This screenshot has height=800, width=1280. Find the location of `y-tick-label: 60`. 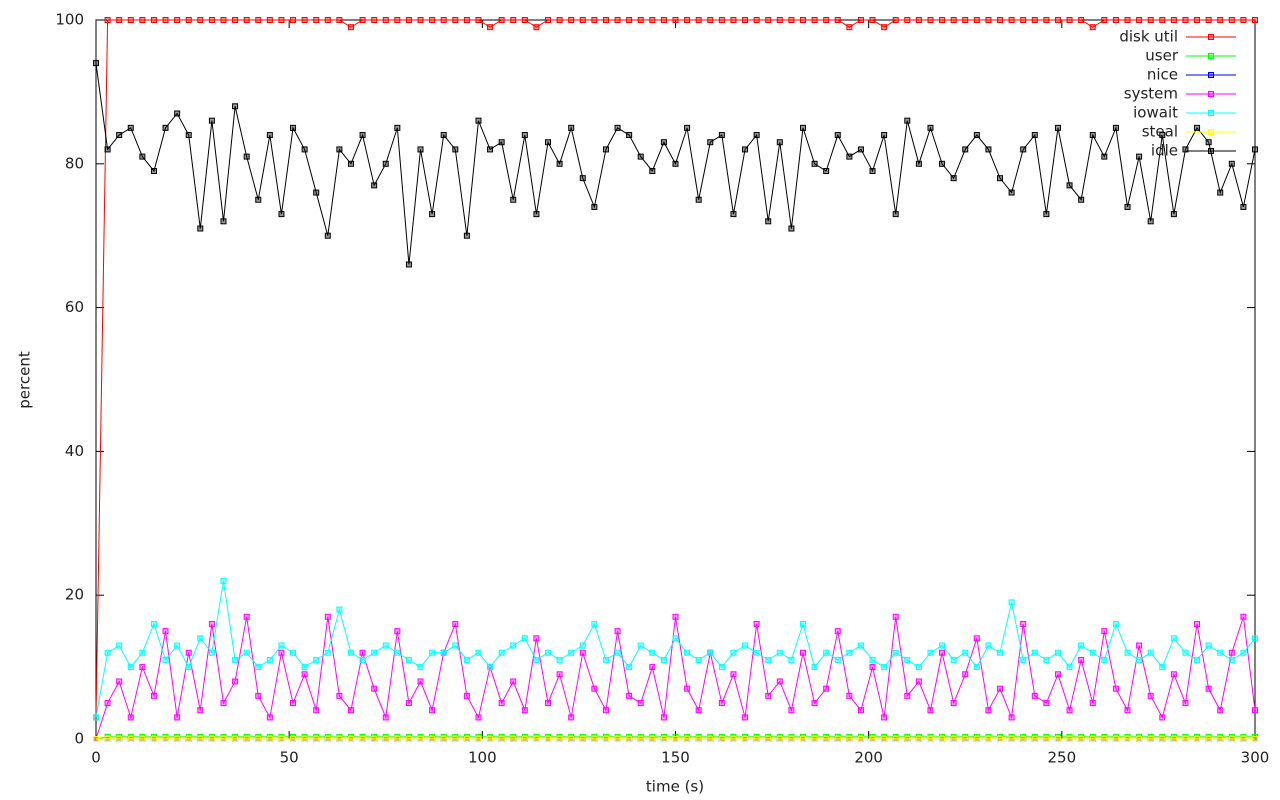

y-tick-label: 60 is located at coordinates (74, 307).